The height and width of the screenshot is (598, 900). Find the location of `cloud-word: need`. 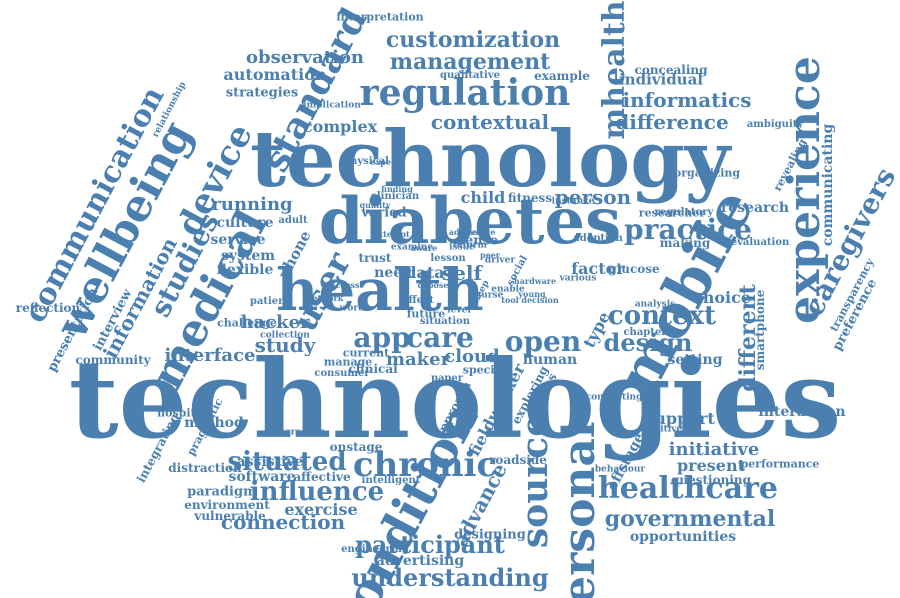

cloud-word: need is located at coordinates (393, 273).